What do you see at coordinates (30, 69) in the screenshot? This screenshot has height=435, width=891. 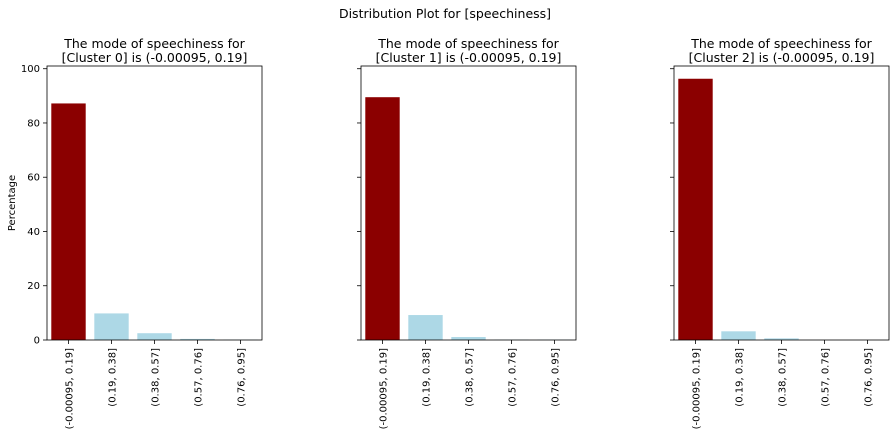 I see `y-tick-label: 100` at bounding box center [30, 69].